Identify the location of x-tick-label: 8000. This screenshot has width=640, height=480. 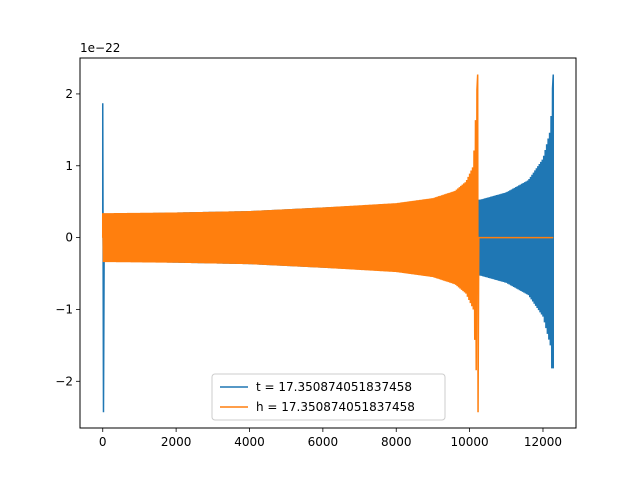
(396, 442).